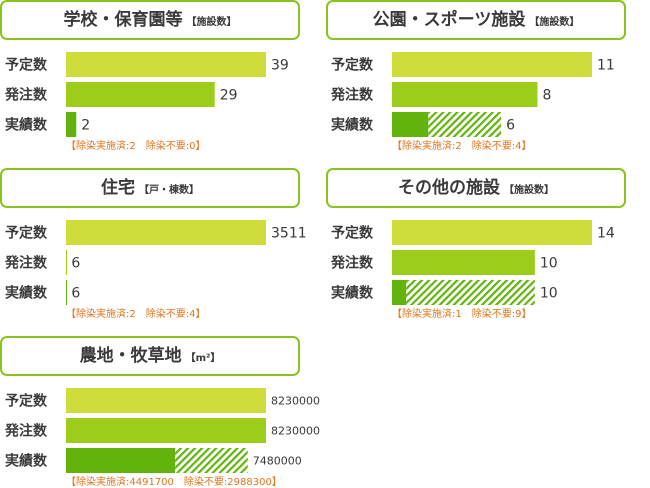 Image resolution: width=650 pixels, height=488 pixels. What do you see at coordinates (280, 66) in the screenshot?
I see `value-label-planned: 39` at bounding box center [280, 66].